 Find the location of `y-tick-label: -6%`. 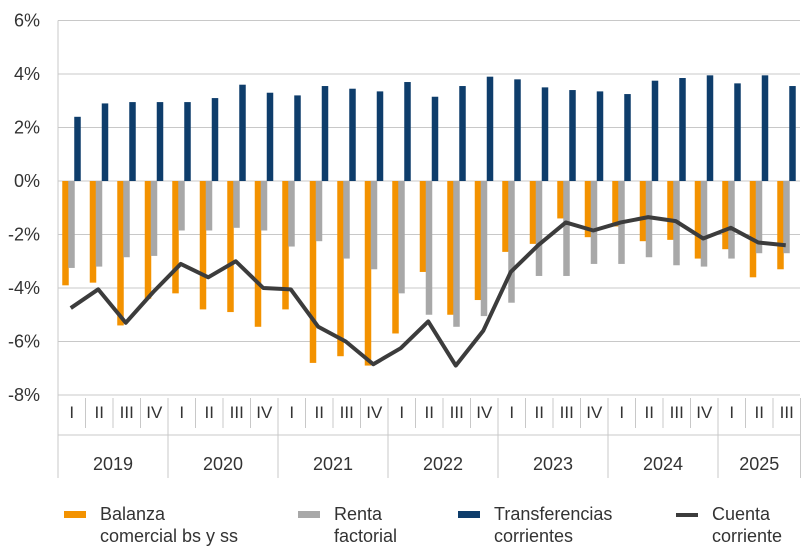

y-tick-label: -6% is located at coordinates (24, 342).